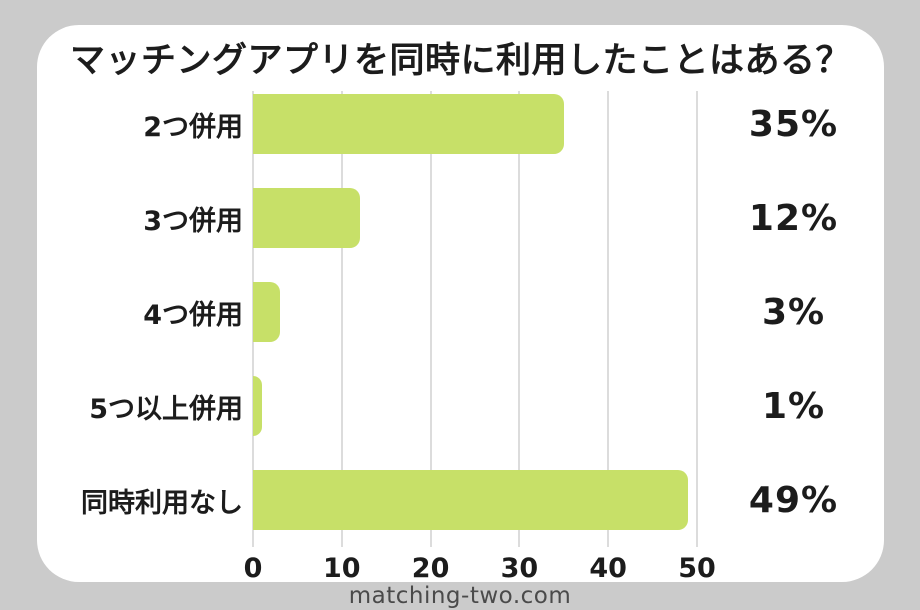 The height and width of the screenshot is (610, 920). What do you see at coordinates (193, 221) in the screenshot?
I see `category-label: 3つ併用` at bounding box center [193, 221].